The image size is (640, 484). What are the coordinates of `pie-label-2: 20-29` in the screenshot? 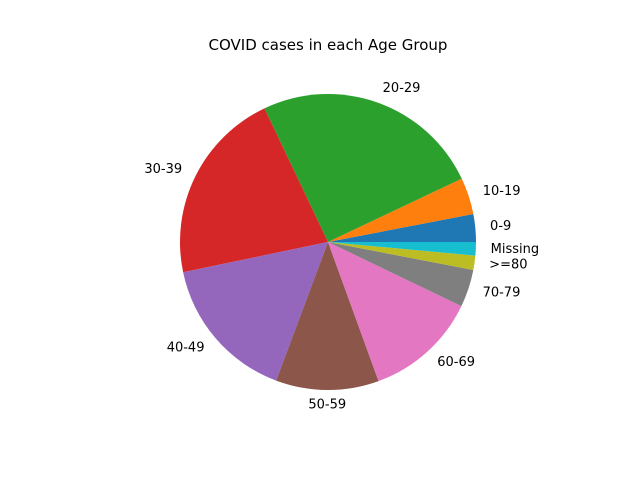 It's located at (402, 88).